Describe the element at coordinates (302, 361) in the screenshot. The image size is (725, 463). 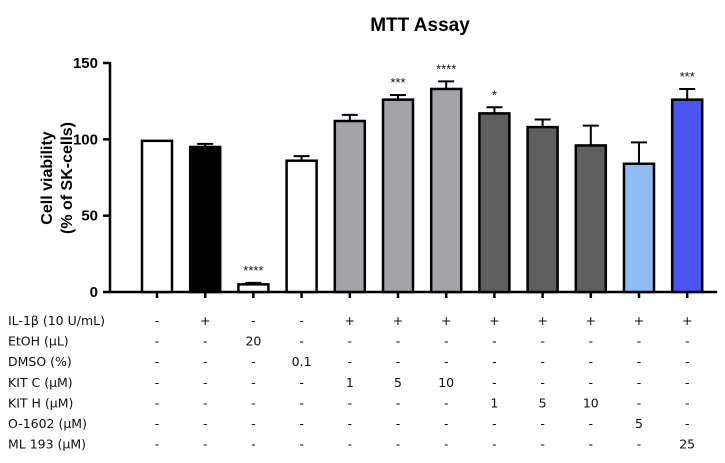
I see `table-cell: 0.1` at that location.